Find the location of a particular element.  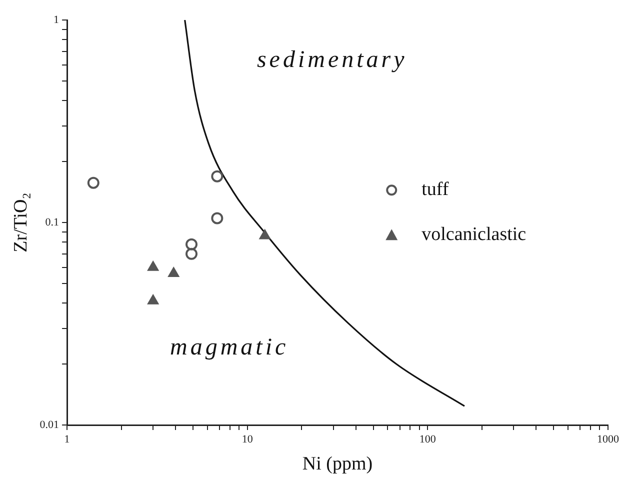

annotation: sedimentary is located at coordinates (332, 59).